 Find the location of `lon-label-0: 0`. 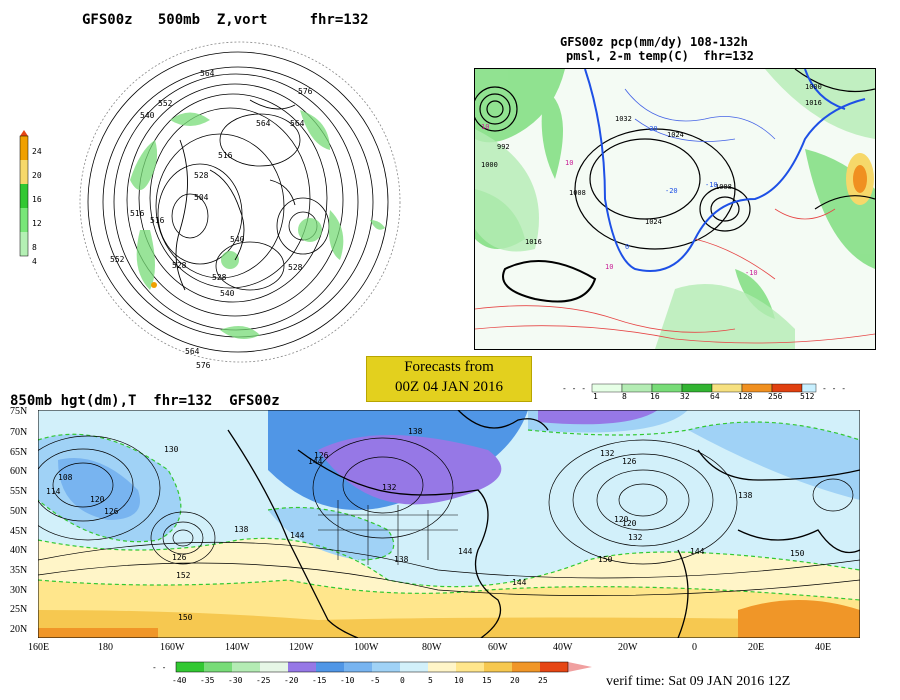

lon-label-0: 0 is located at coordinates (694, 647).